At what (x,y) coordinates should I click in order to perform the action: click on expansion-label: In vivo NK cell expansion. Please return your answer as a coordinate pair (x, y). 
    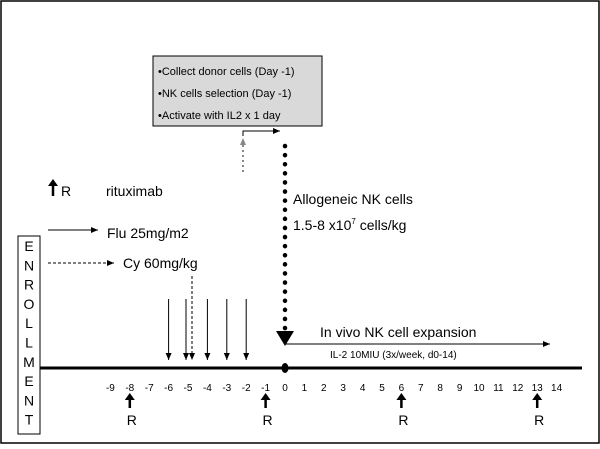
    Looking at the image, I should click on (398, 332).